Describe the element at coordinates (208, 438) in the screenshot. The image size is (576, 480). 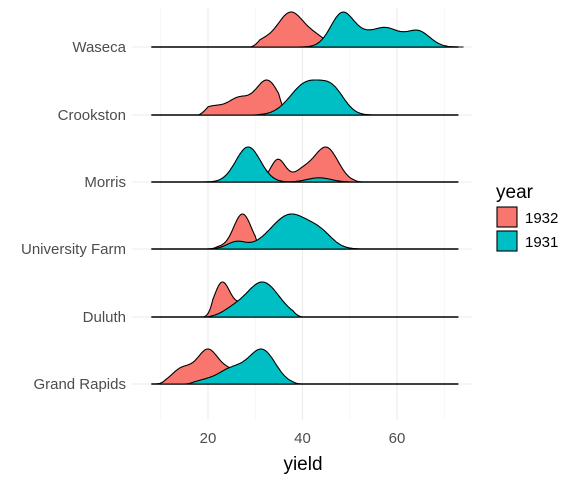
I see `x-tick-label: 20` at that location.